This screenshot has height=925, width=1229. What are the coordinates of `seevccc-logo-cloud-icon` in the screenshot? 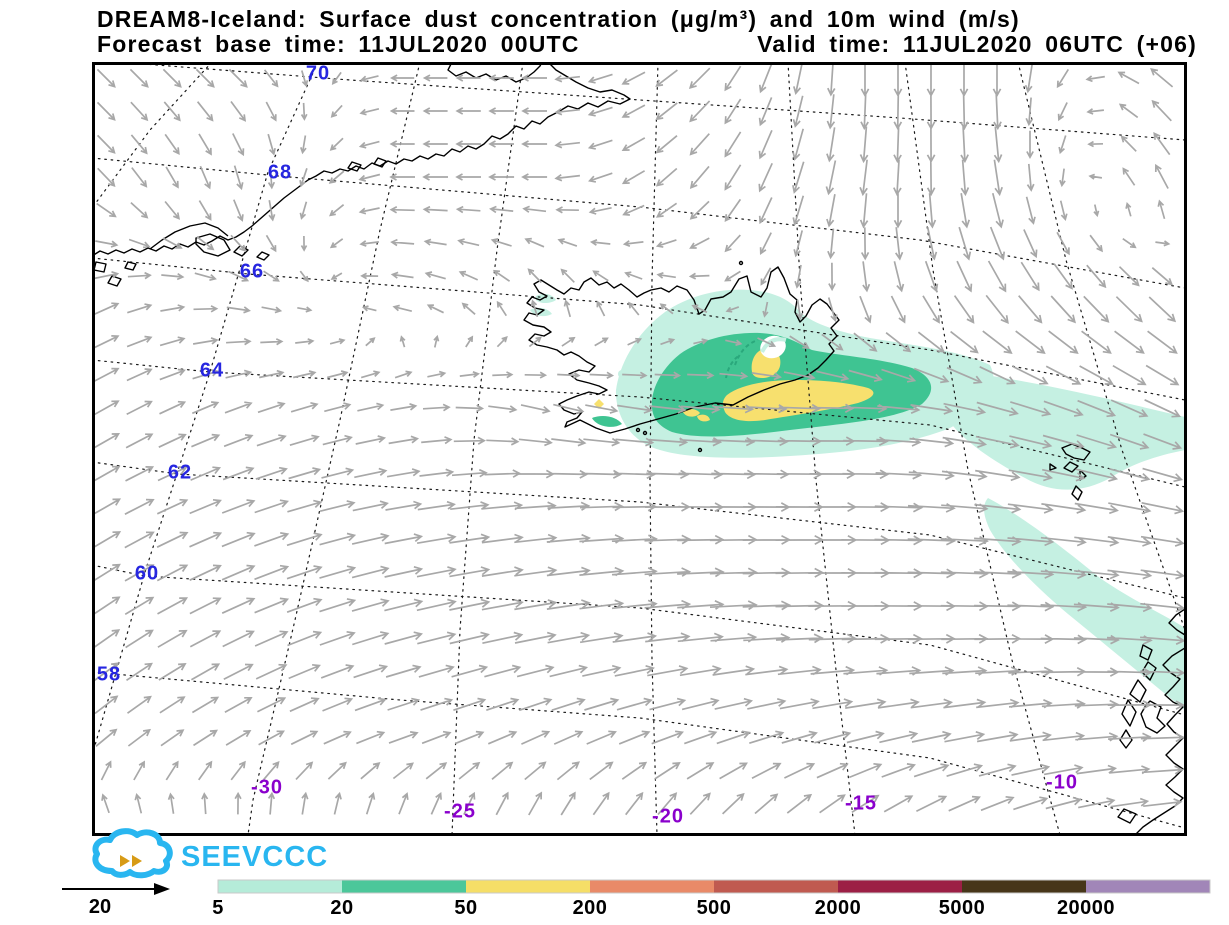 It's located at (132, 853).